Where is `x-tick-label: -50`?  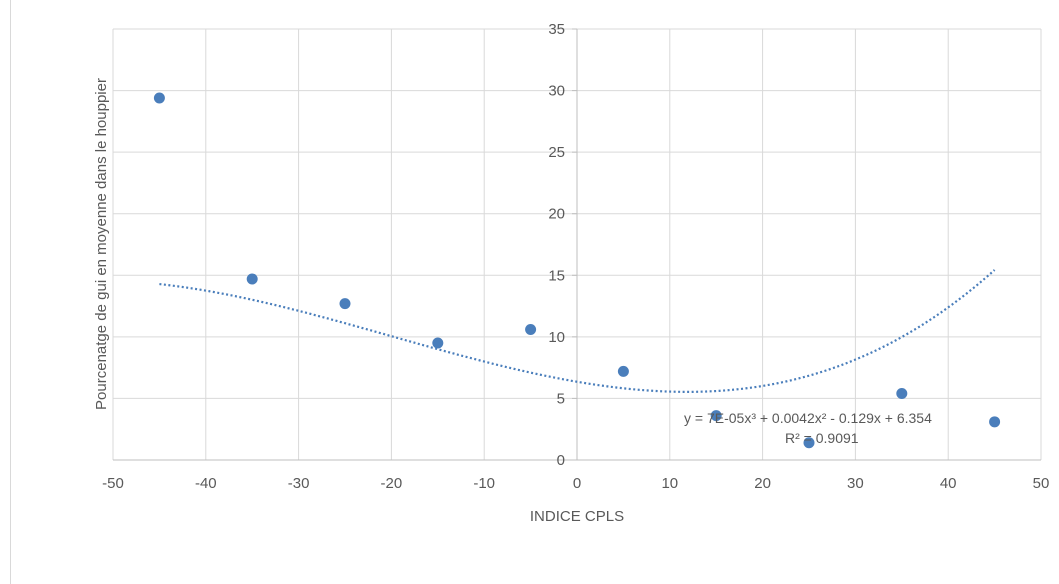
x-tick-label: -50 is located at coordinates (113, 483).